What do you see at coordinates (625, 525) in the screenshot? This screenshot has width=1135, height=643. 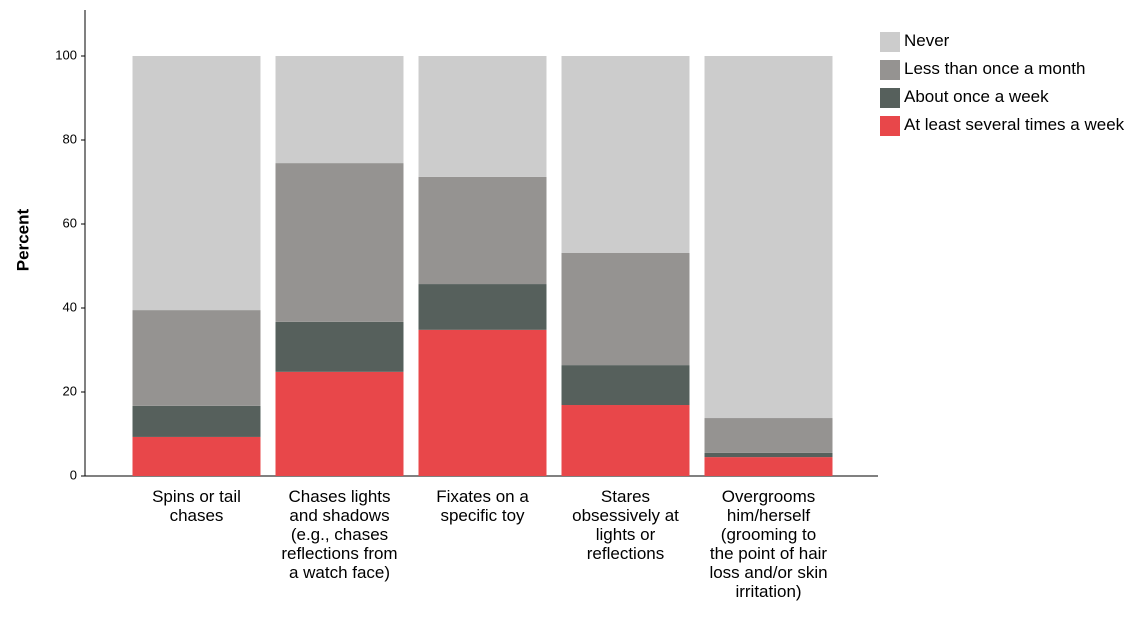 I see `x-tick-label: Stares obsessively at lights or reflections` at bounding box center [625, 525].